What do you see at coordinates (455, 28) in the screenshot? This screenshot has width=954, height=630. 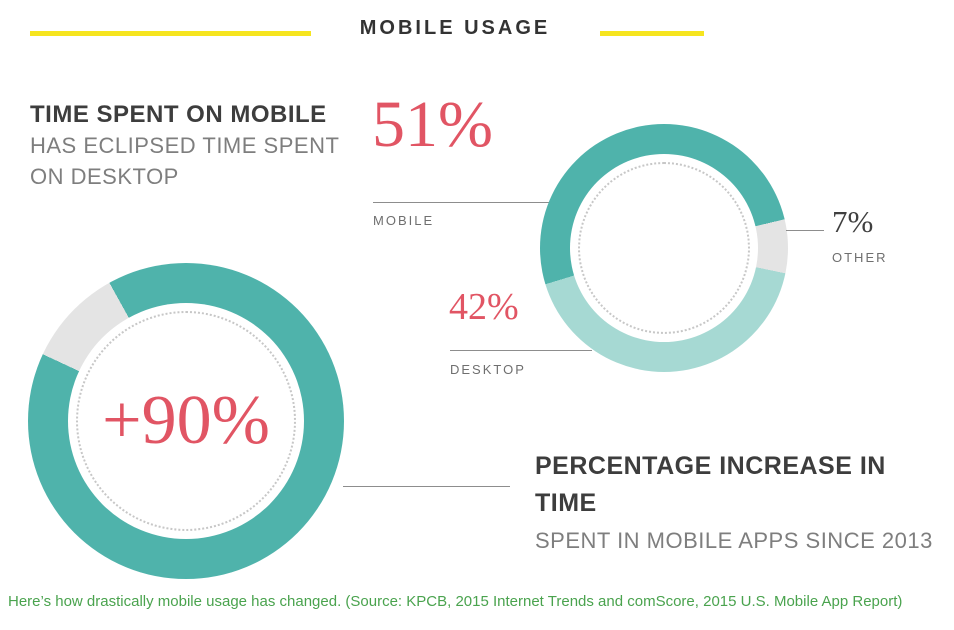 I see `page-title: MOBILE USAGE` at bounding box center [455, 28].